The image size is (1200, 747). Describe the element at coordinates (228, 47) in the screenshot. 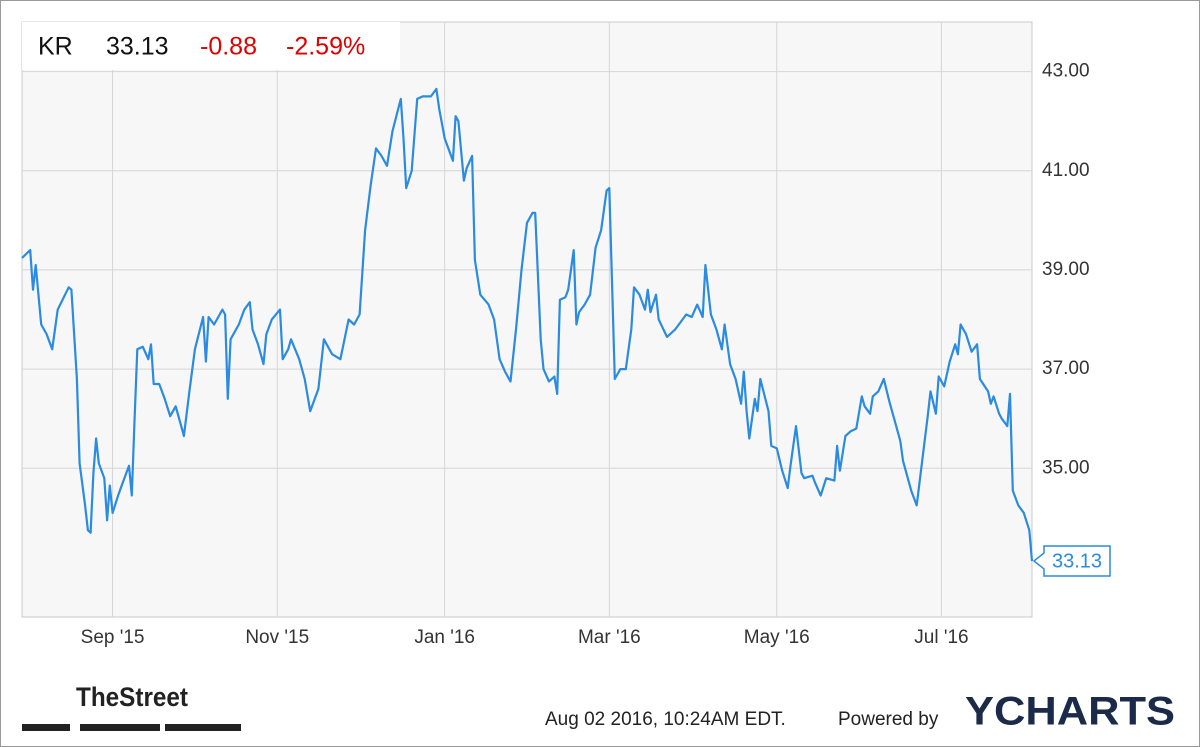

I see `change: -0.88` at that location.